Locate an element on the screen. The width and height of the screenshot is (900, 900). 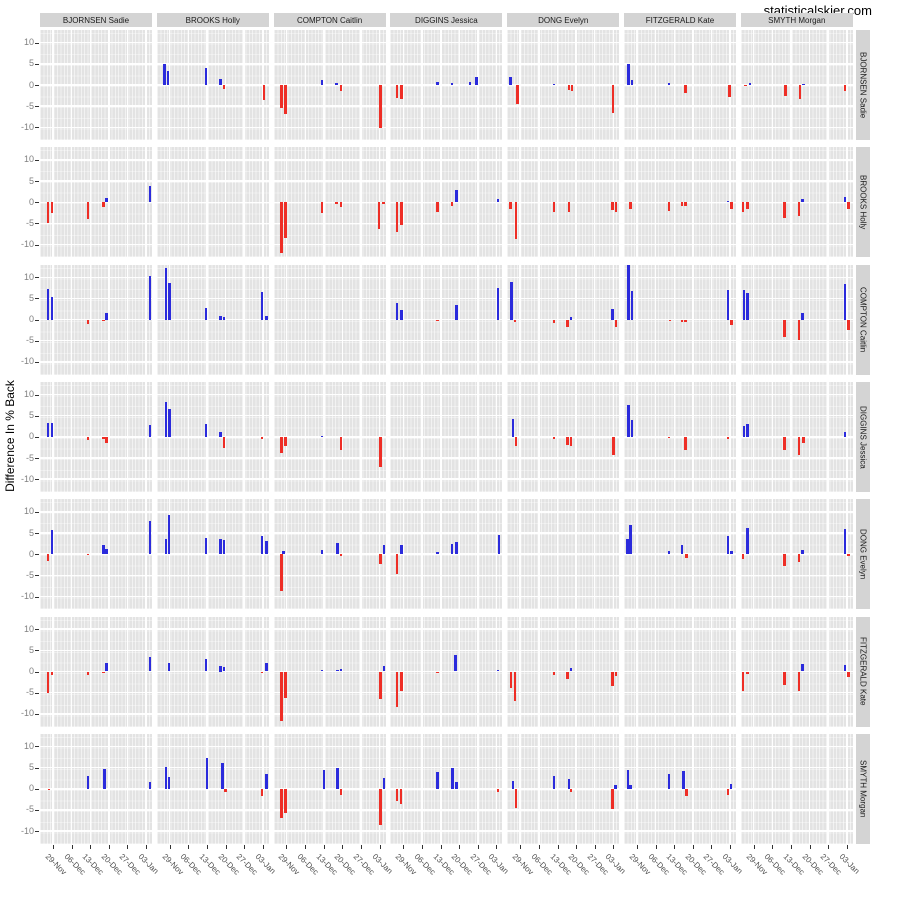
facet-col-label: BROOKS Holly is located at coordinates (212, 20).